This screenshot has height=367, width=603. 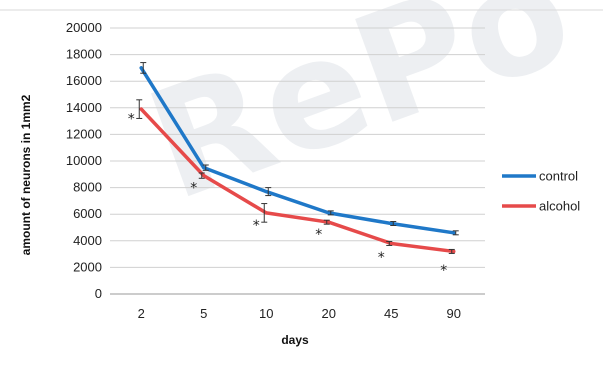 I want to click on y-tick-label: 8000, so click(x=87, y=187).